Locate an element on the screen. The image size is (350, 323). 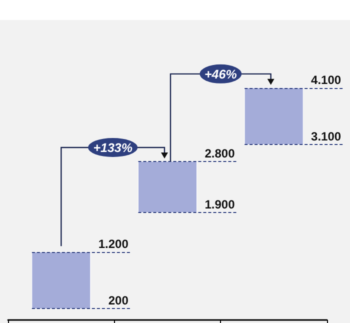
ref-line-label: 2.800 is located at coordinates (220, 153).